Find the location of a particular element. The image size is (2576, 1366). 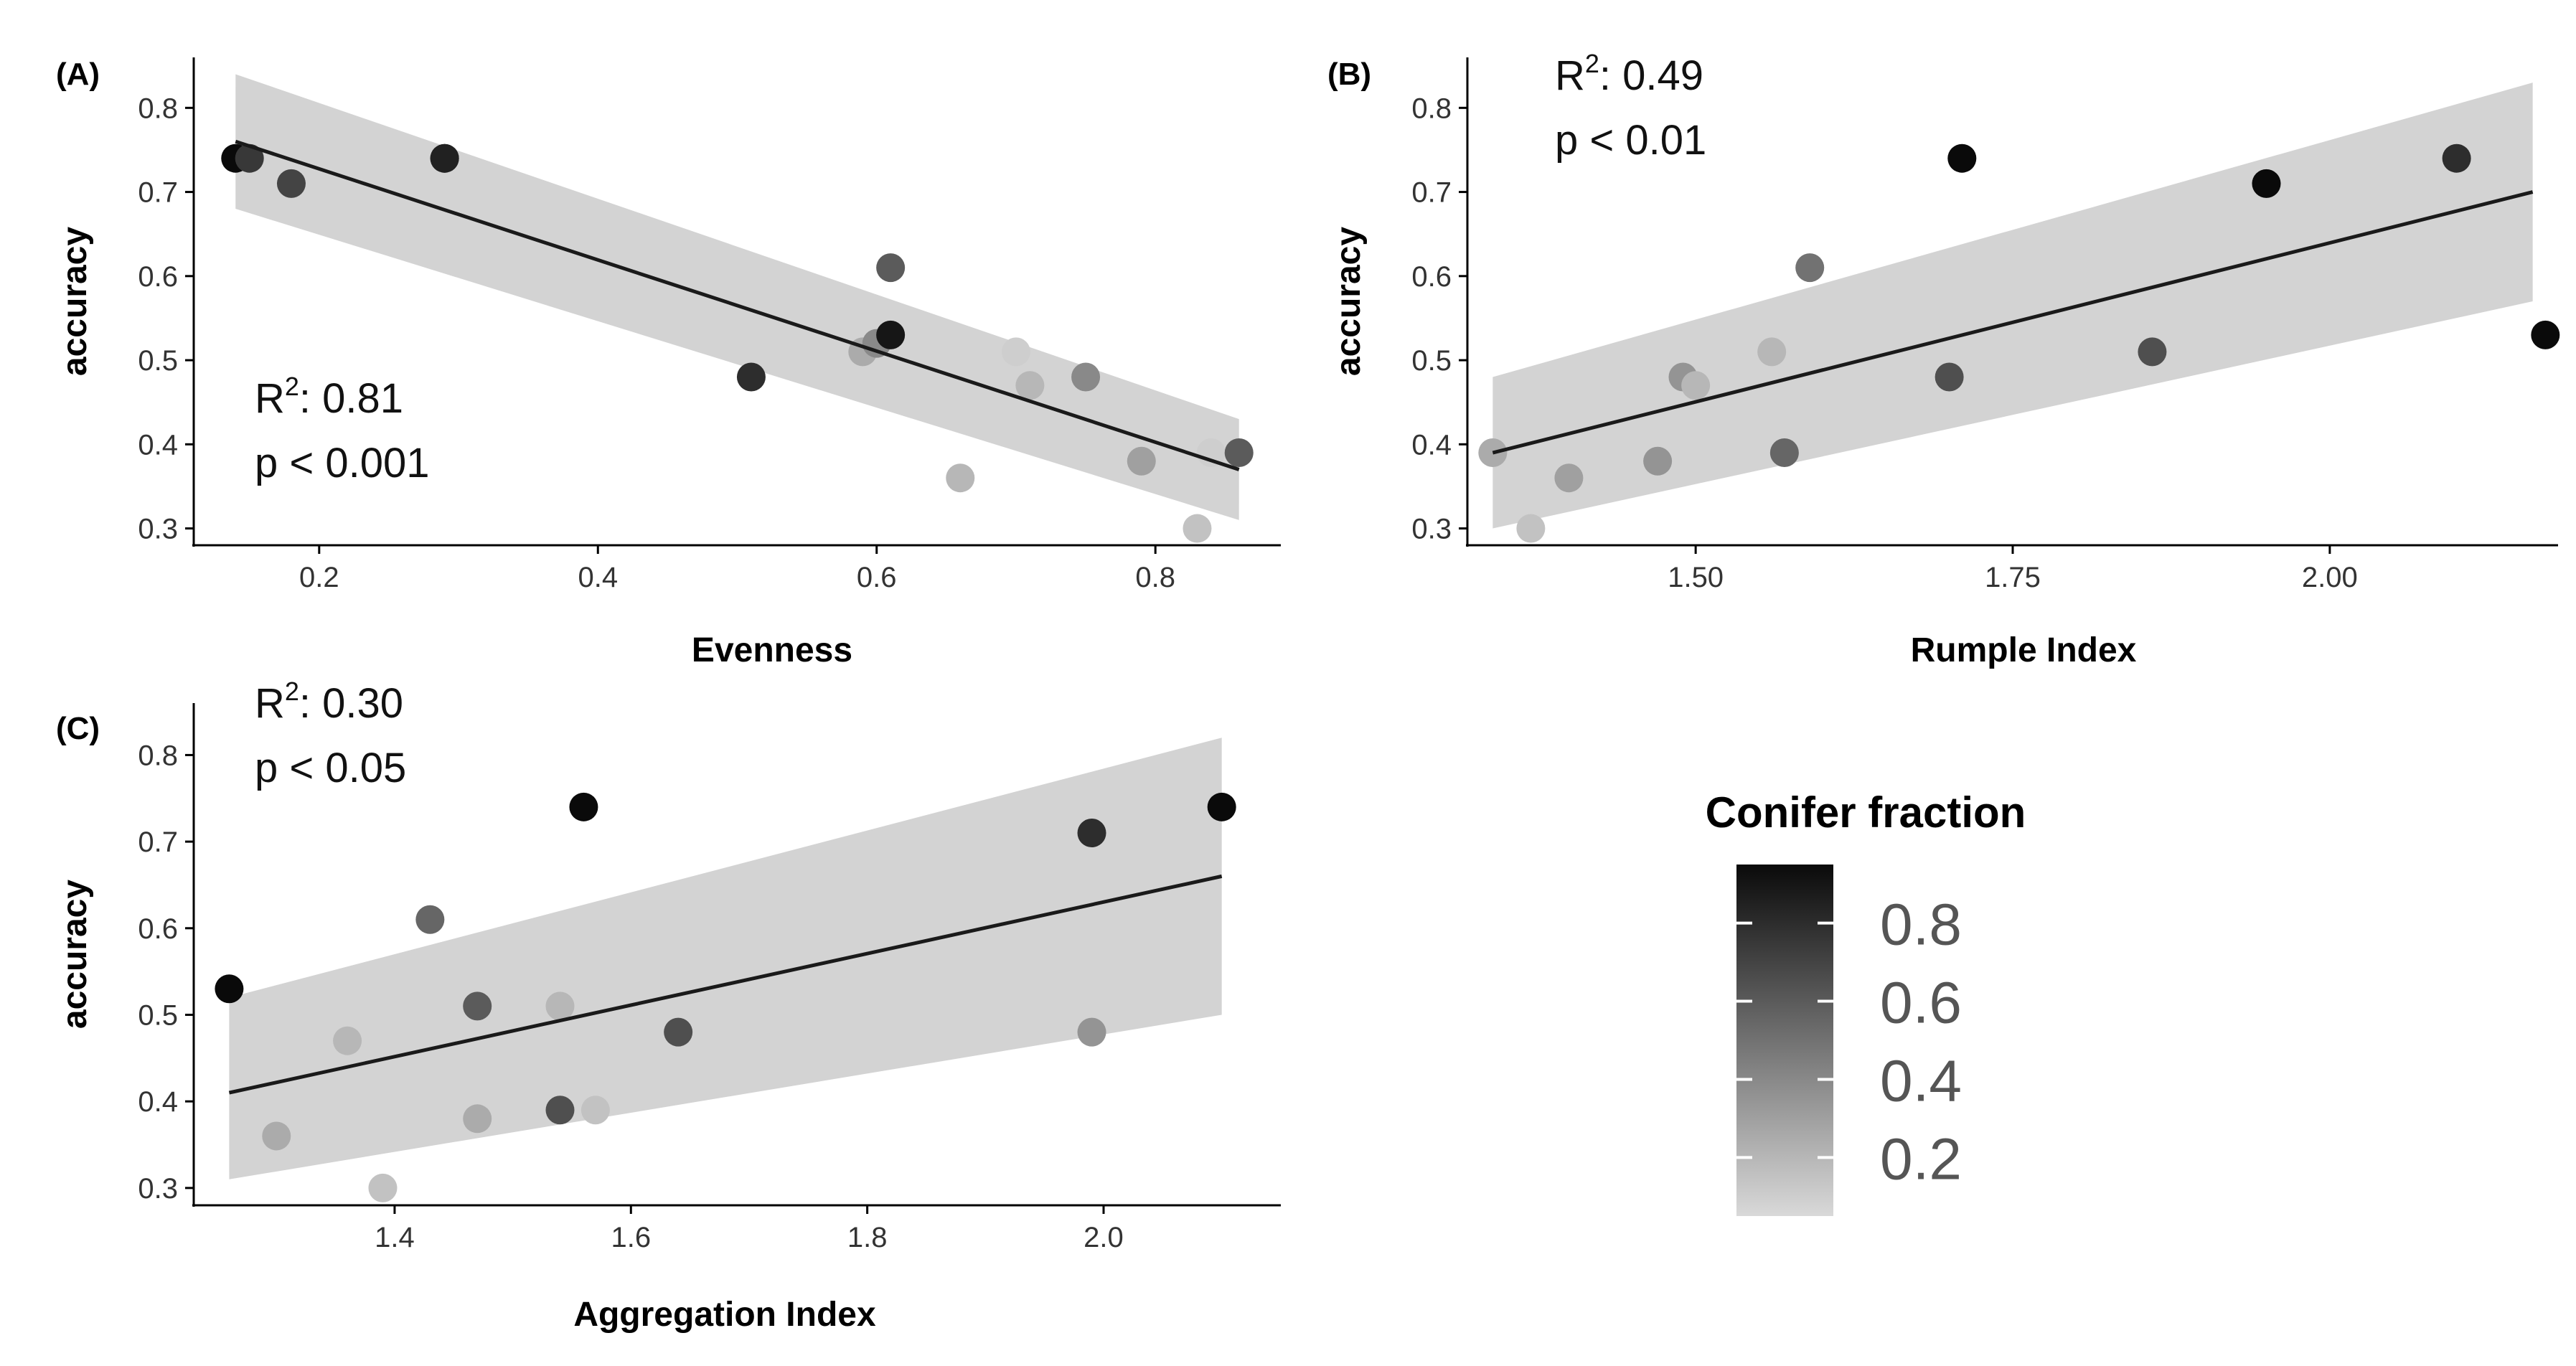

r-squared-label: R2: 0.30 is located at coordinates (329, 702).